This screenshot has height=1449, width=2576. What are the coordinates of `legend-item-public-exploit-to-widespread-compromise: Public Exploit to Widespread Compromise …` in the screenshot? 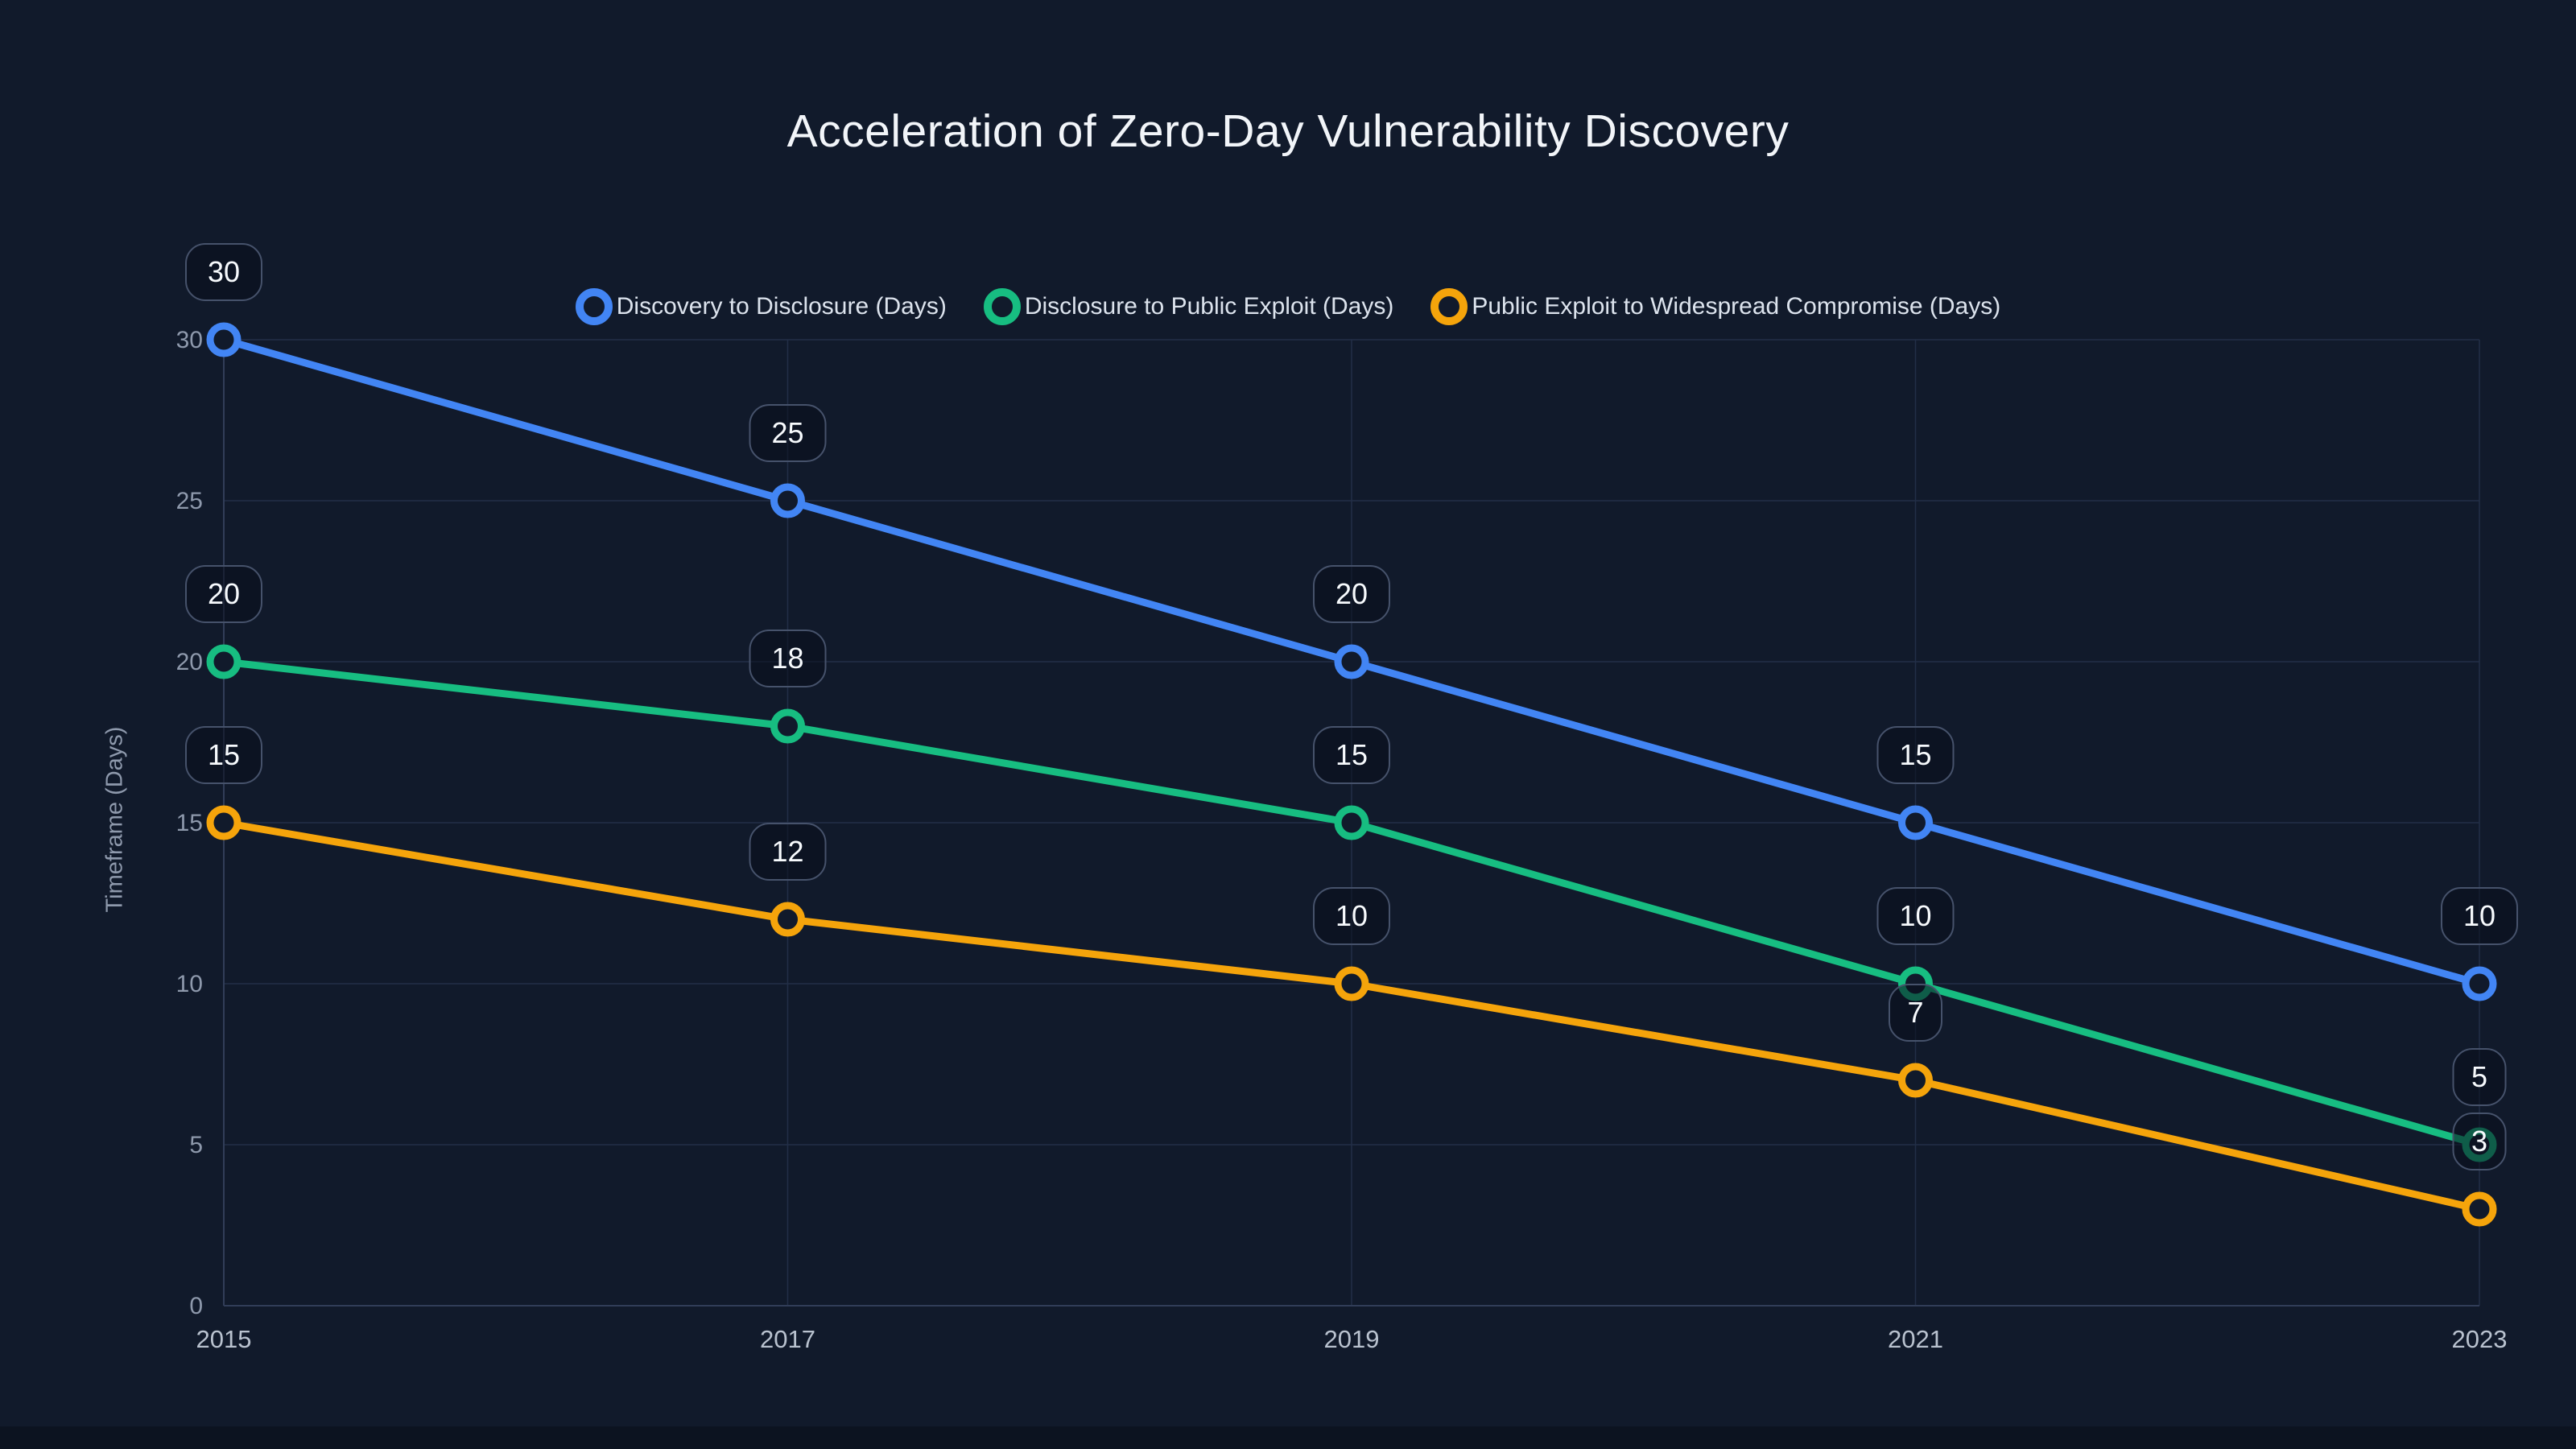 It's located at (1715, 306).